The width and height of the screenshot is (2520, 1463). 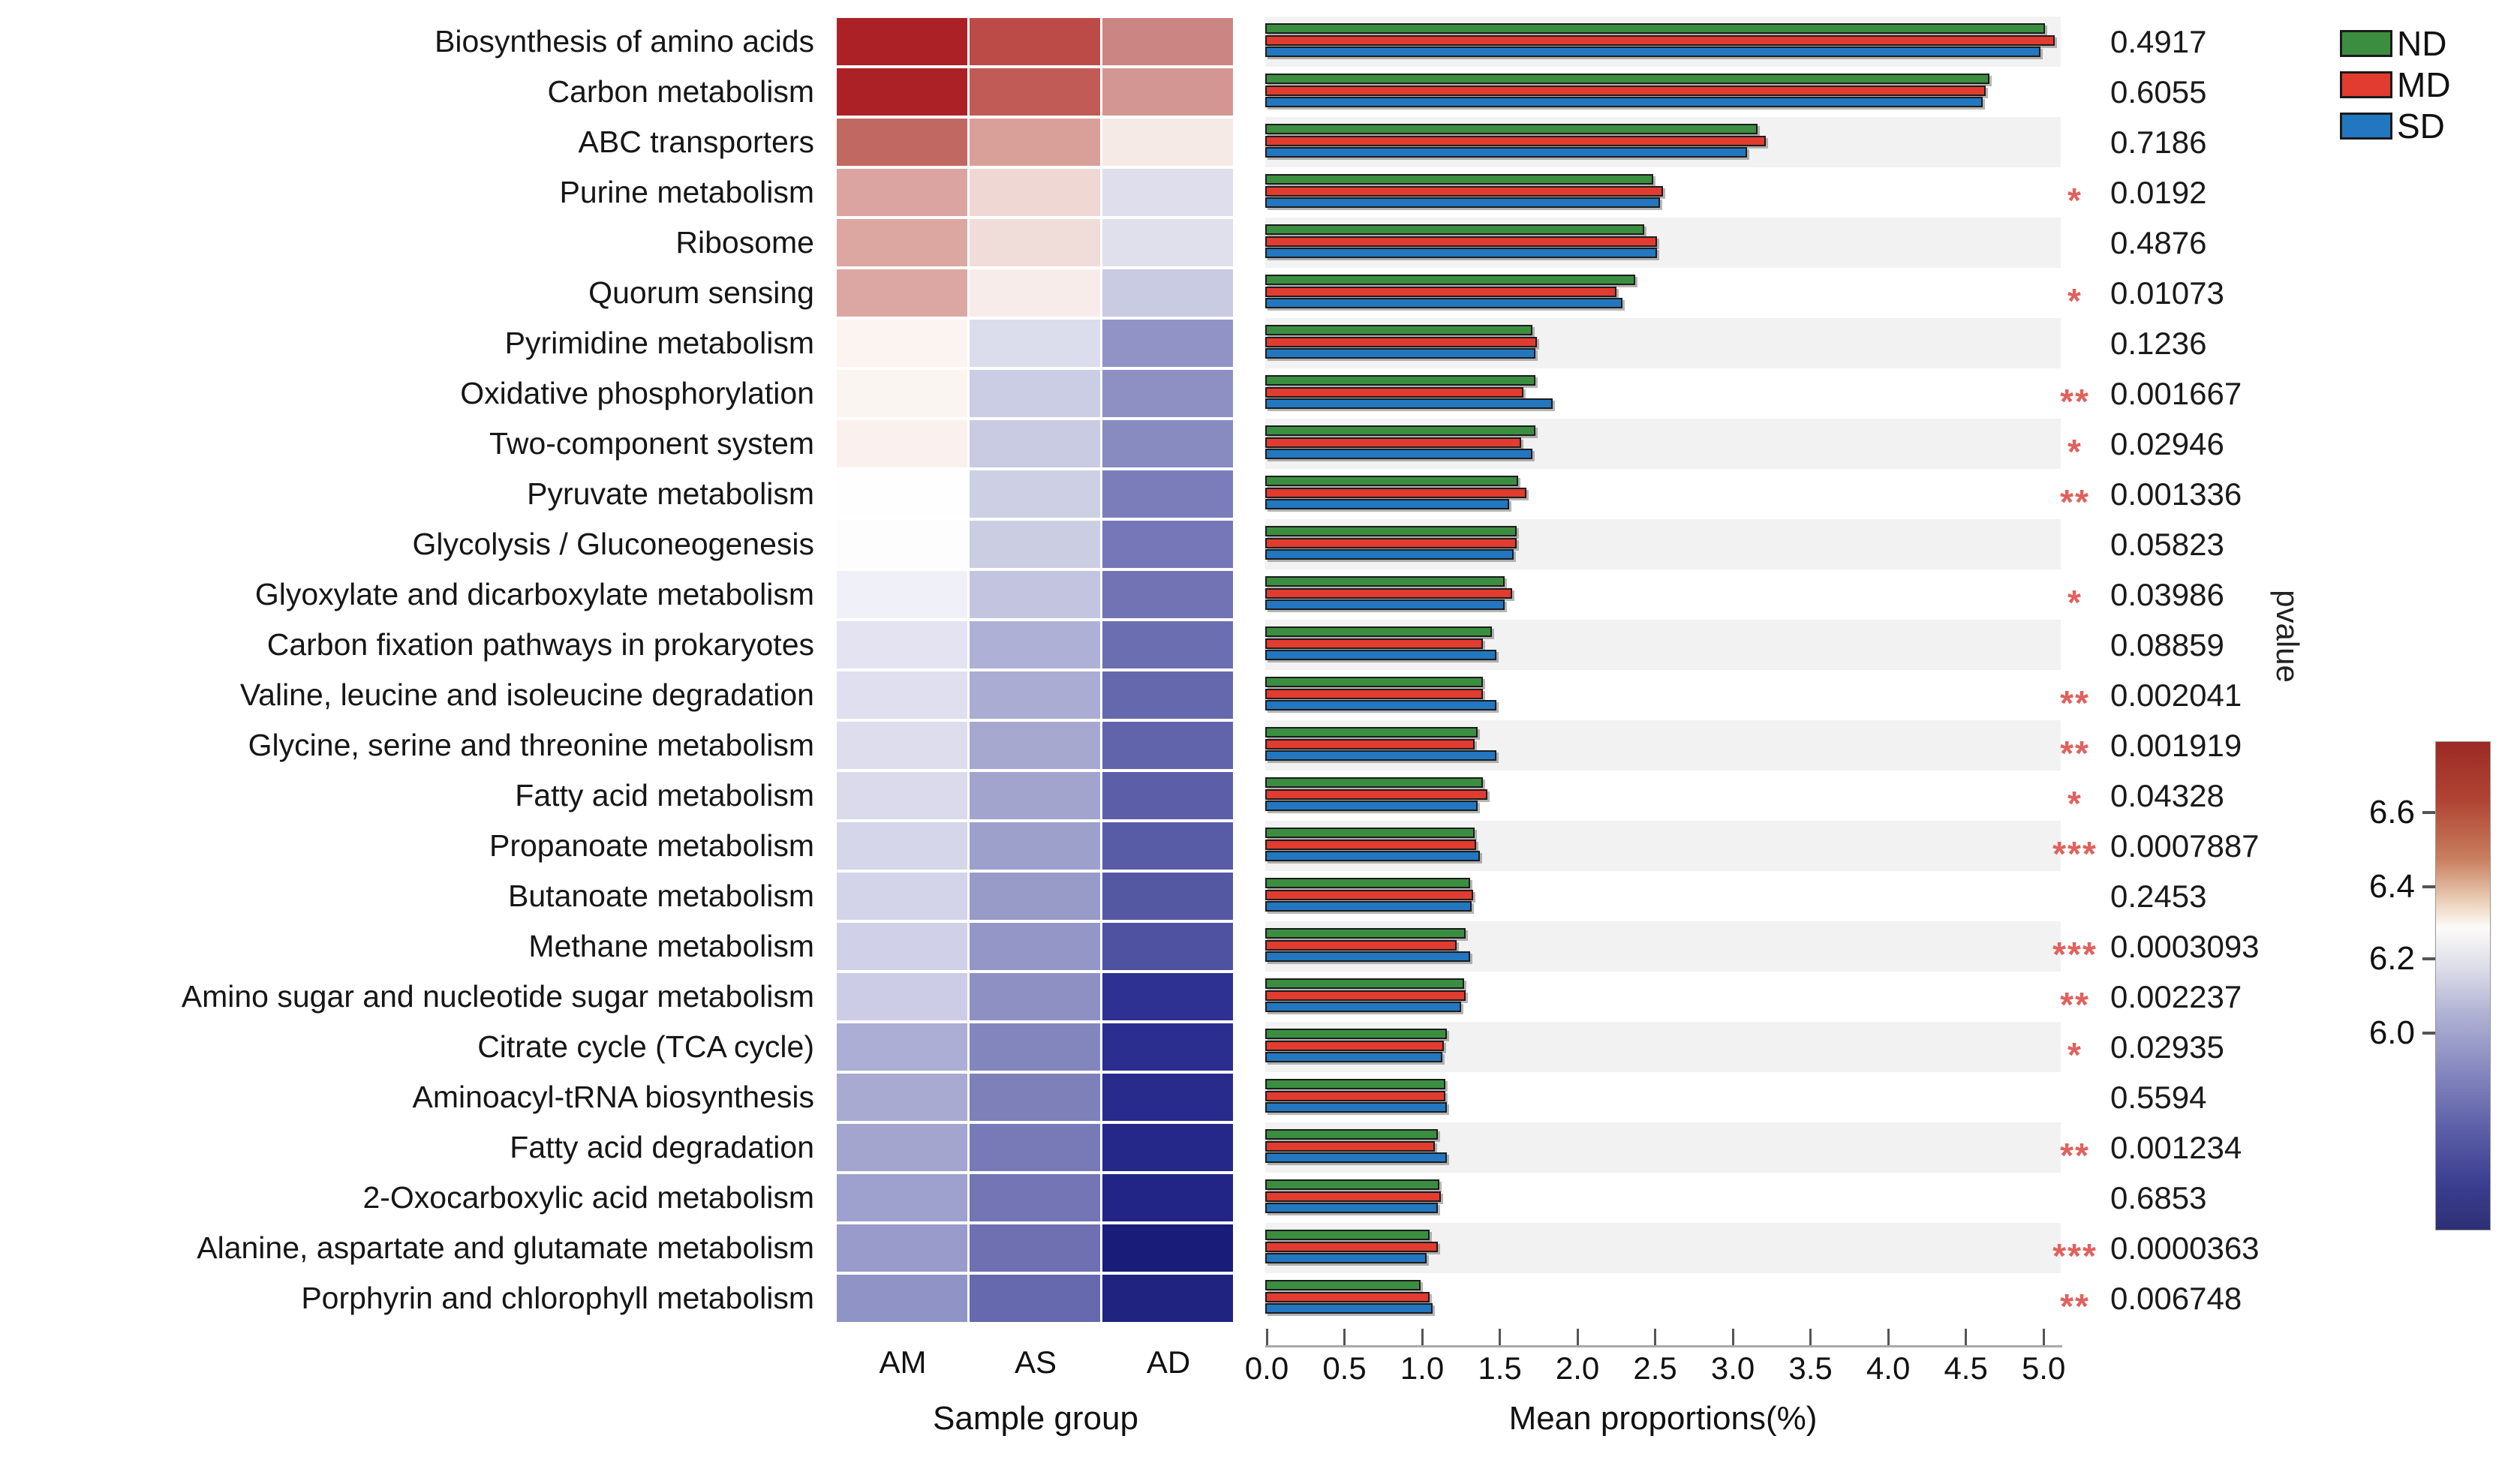 What do you see at coordinates (686, 192) in the screenshot?
I see `pathway-label: Purine metabolism` at bounding box center [686, 192].